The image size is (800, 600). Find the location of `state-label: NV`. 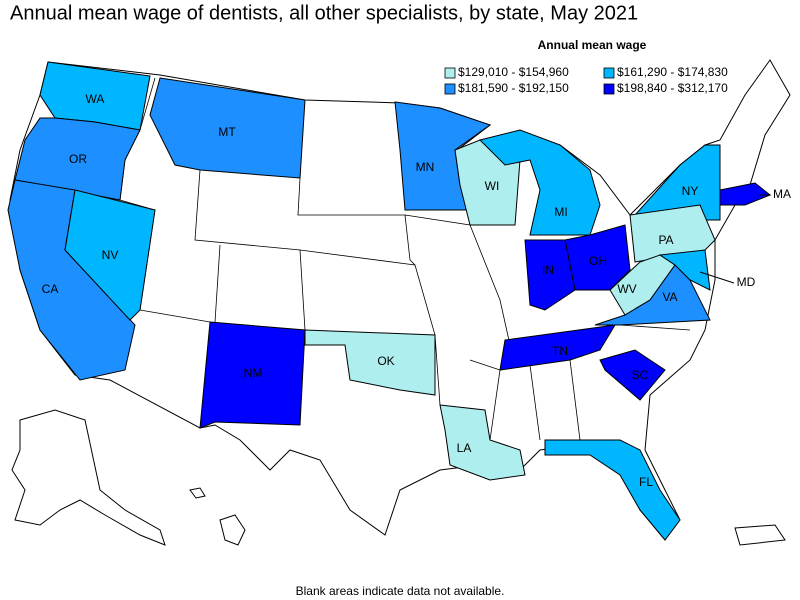

state-label: NV is located at coordinates (110, 255).